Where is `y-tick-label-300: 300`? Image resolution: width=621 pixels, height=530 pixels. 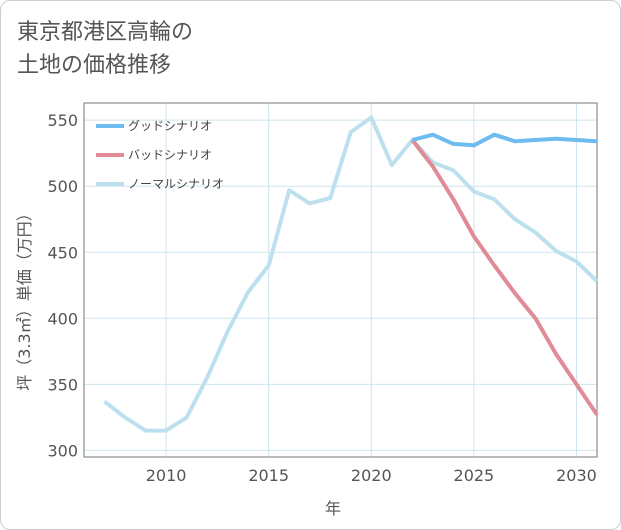
y-tick-label-300: 300 is located at coordinates (62, 450).